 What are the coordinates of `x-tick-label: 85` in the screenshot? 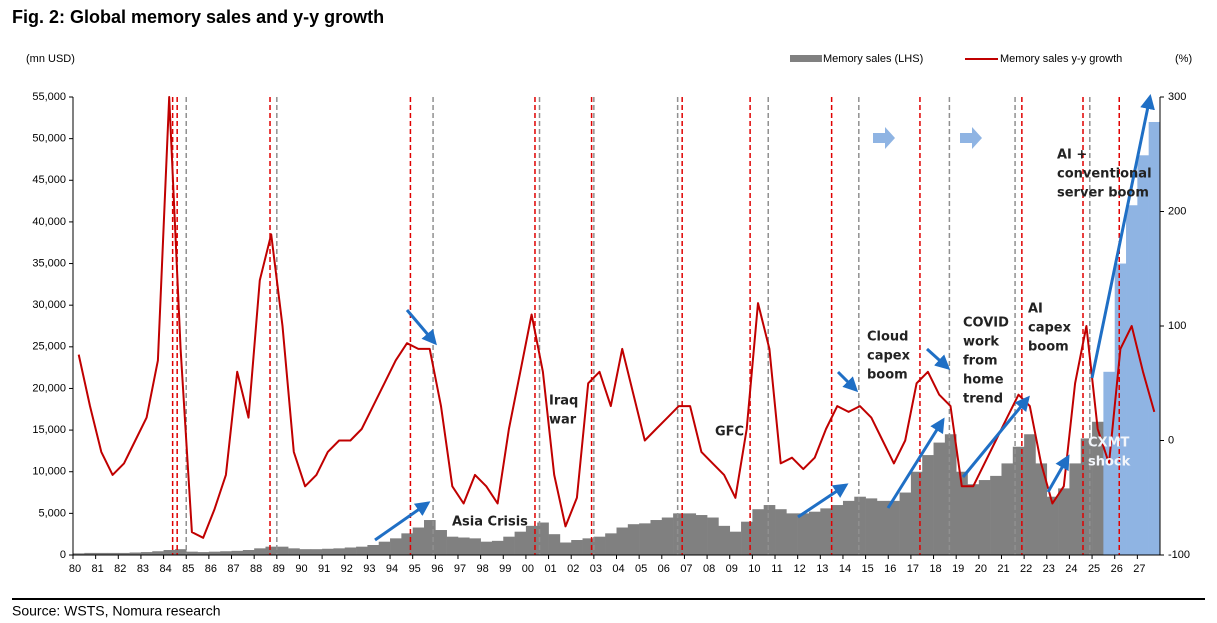 It's located at (188, 569).